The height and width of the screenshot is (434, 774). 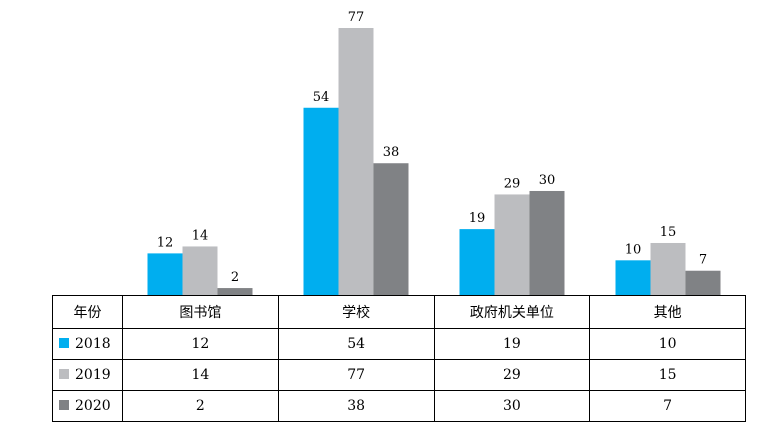 What do you see at coordinates (64, 343) in the screenshot?
I see `legend-swatch-2018` at bounding box center [64, 343].